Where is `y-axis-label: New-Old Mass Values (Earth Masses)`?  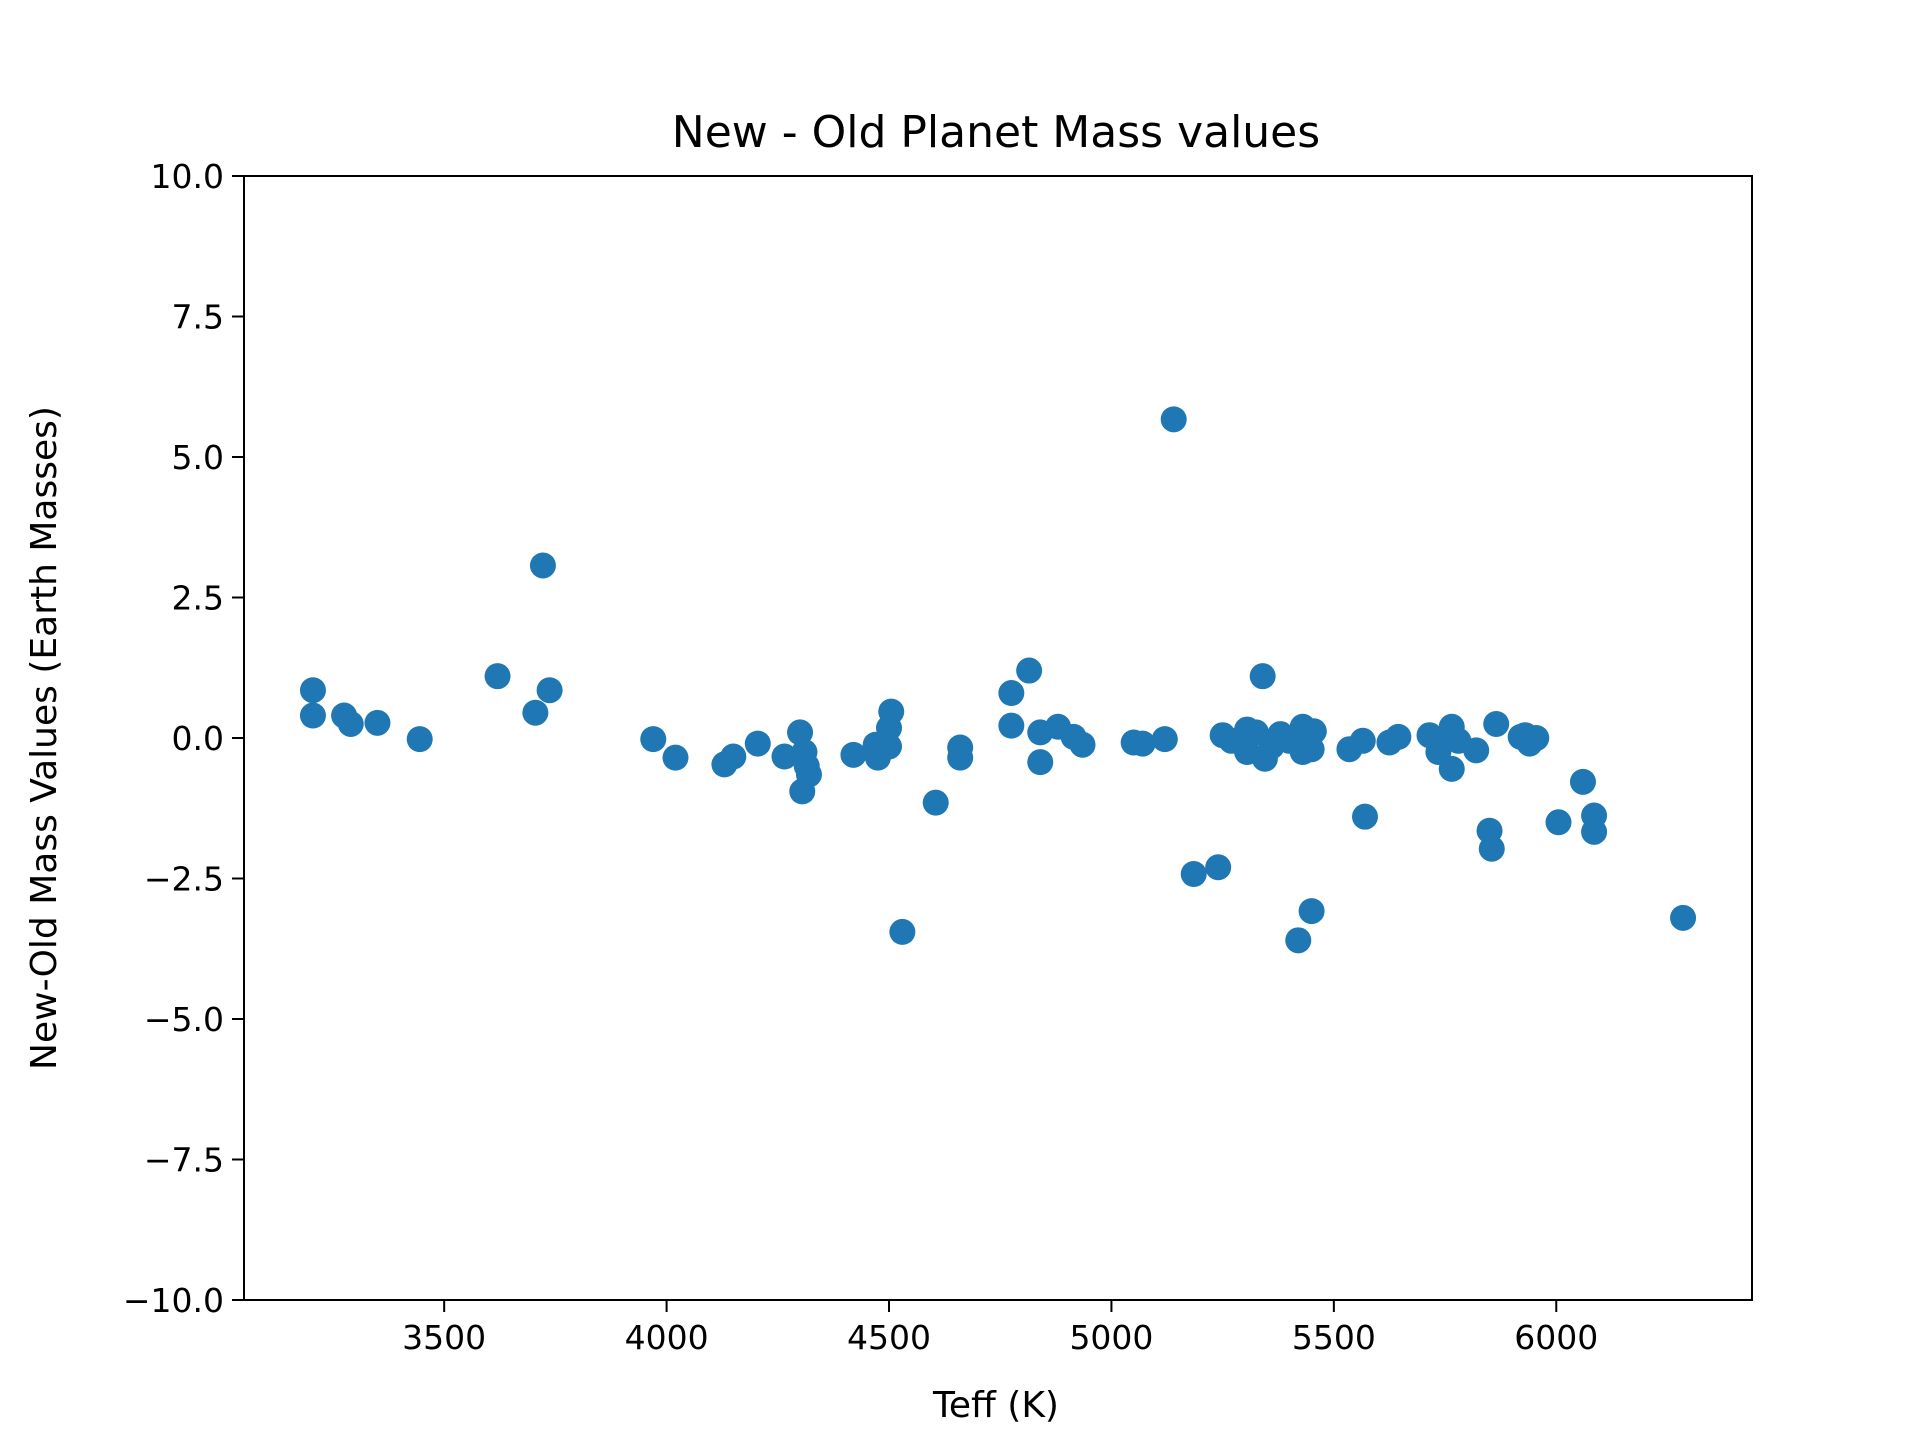 y-axis-label: New-Old Mass Values (Earth Masses) is located at coordinates (44, 738).